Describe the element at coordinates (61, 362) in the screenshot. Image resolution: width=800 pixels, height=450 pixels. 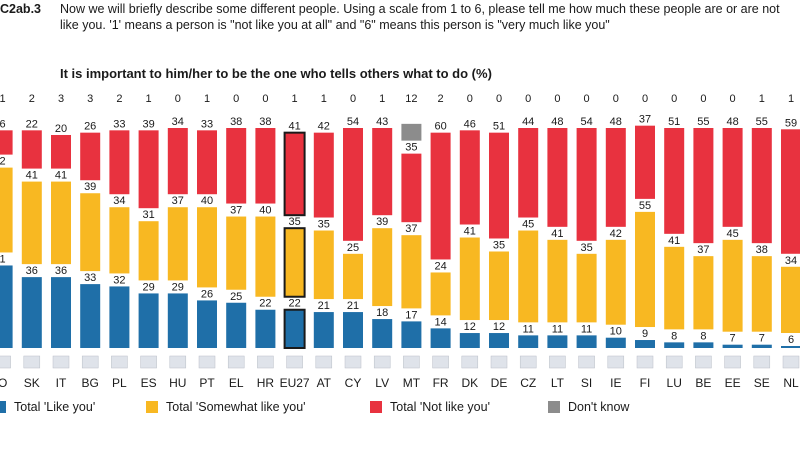
I see `flag-IT` at that location.